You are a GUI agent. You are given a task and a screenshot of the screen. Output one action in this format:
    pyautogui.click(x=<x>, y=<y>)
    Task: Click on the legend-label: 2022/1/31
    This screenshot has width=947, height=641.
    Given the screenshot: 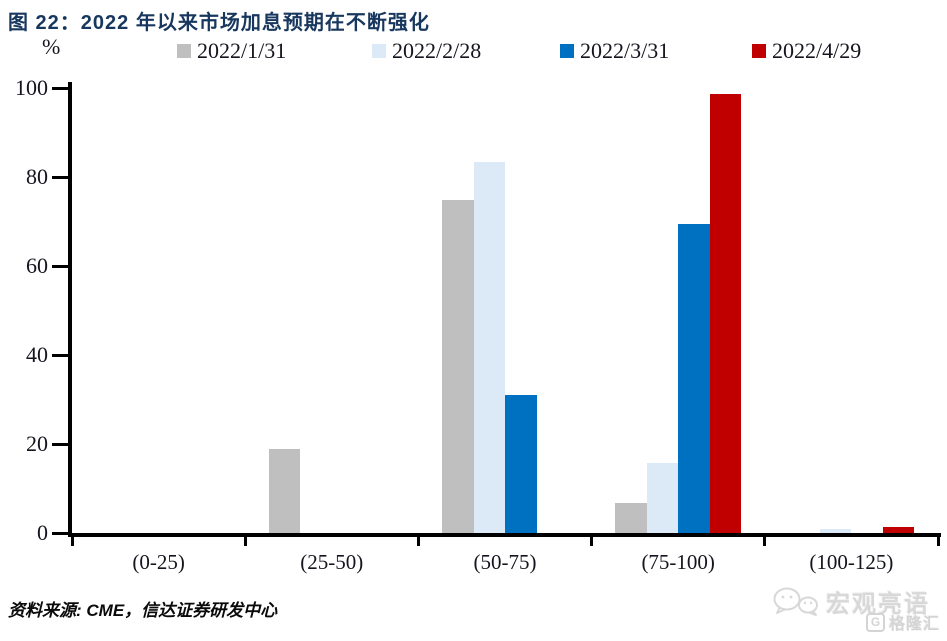 What is the action you would take?
    pyautogui.click(x=242, y=50)
    